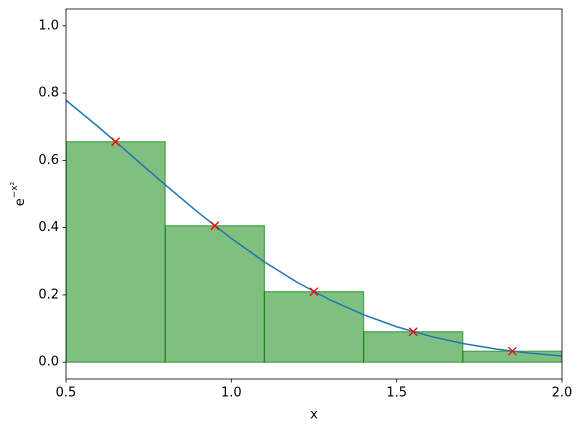 The width and height of the screenshot is (583, 432). What do you see at coordinates (48, 160) in the screenshot?
I see `y-tick-label: 0.6` at bounding box center [48, 160].